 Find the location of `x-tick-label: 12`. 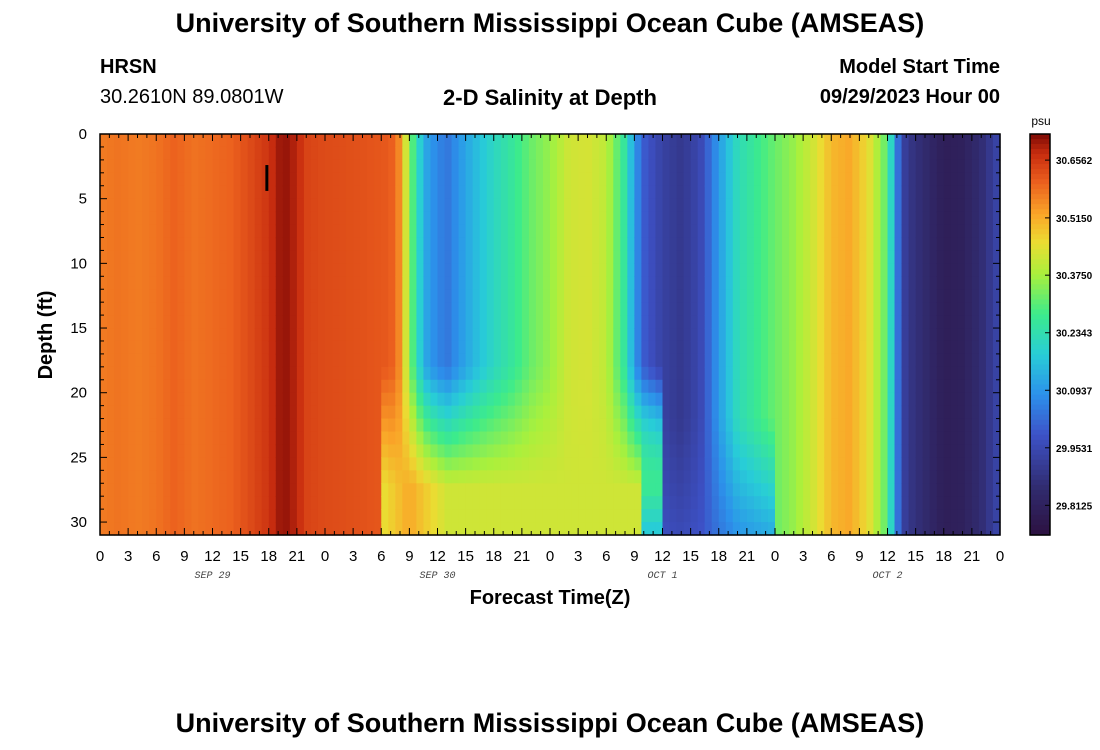

x-tick-label: 12 is located at coordinates (662, 556).